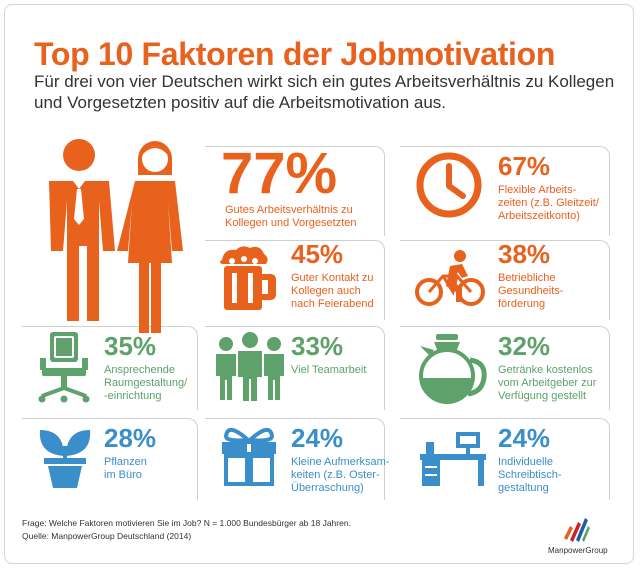  I want to click on card-rule-24a, so click(295, 459).